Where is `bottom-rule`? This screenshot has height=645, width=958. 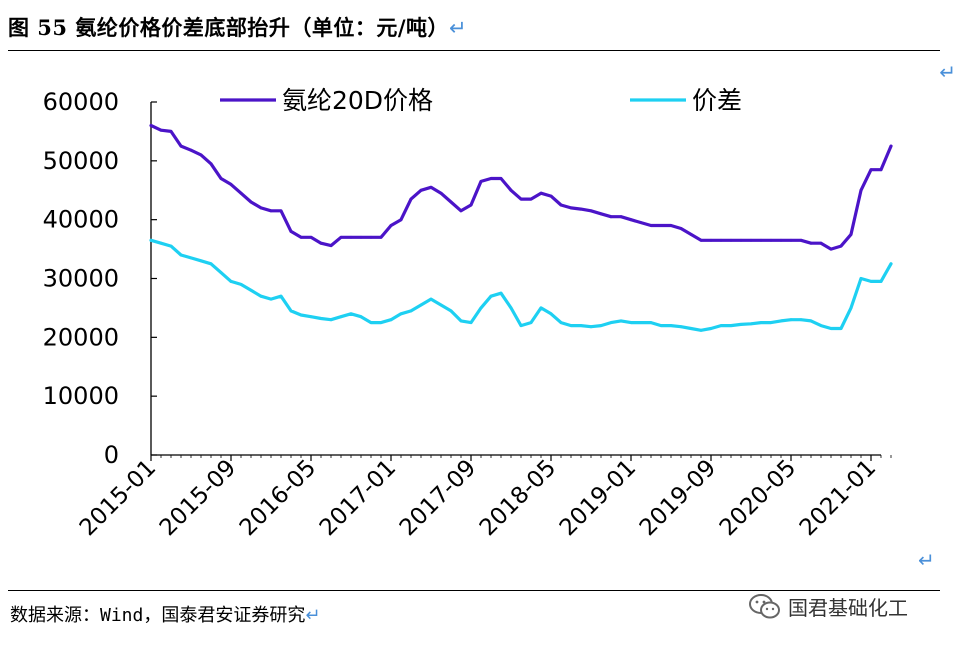 bottom-rule is located at coordinates (474, 590).